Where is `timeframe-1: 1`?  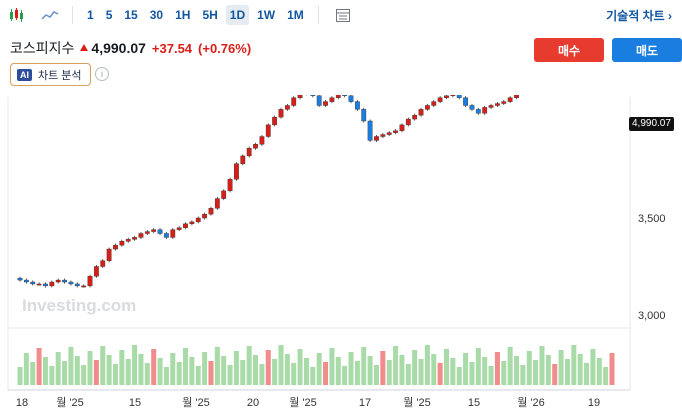
timeframe-1: 1 is located at coordinates (90, 15).